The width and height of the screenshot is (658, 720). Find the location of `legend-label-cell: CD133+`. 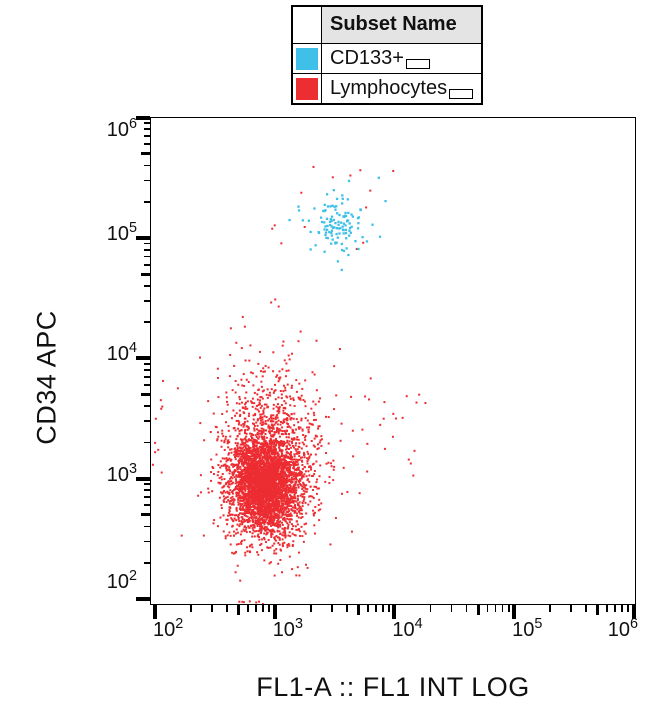

legend-label-cell: CD133+ is located at coordinates (402, 58).